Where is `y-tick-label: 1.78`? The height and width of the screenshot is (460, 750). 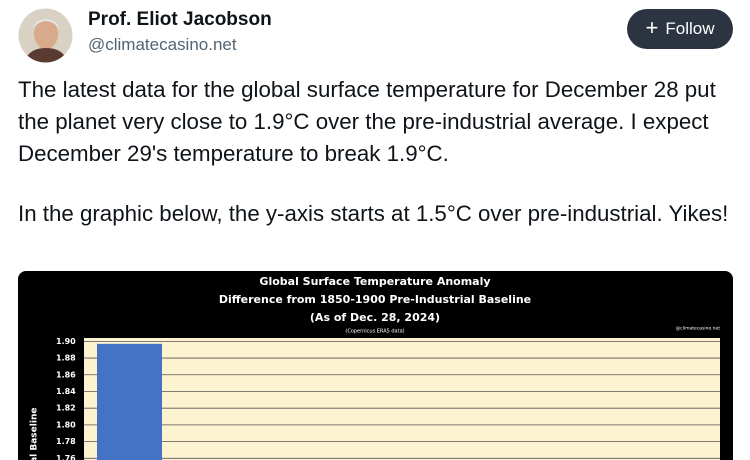 y-tick-label: 1.78 is located at coordinates (66, 441).